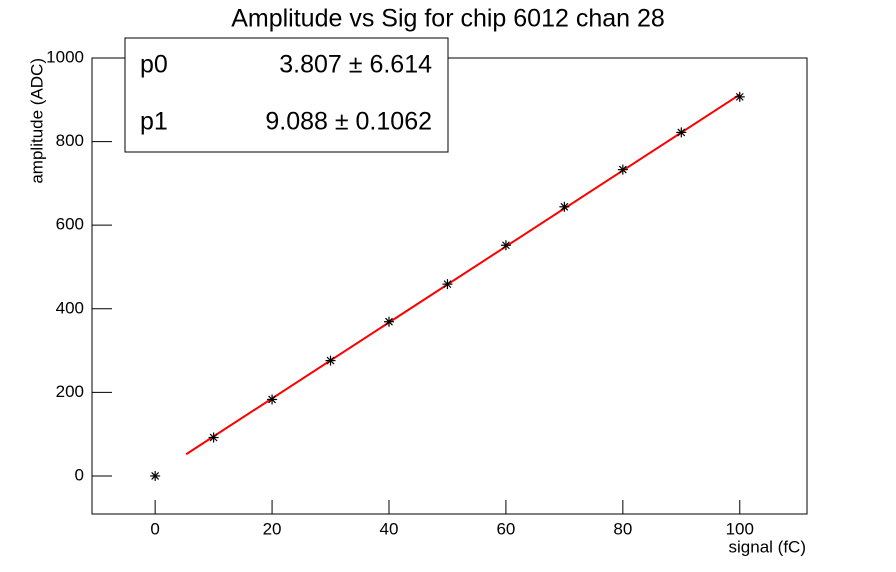  What do you see at coordinates (348, 122) in the screenshot?
I see `param-value: 9.088 ± 0.1062` at bounding box center [348, 122].